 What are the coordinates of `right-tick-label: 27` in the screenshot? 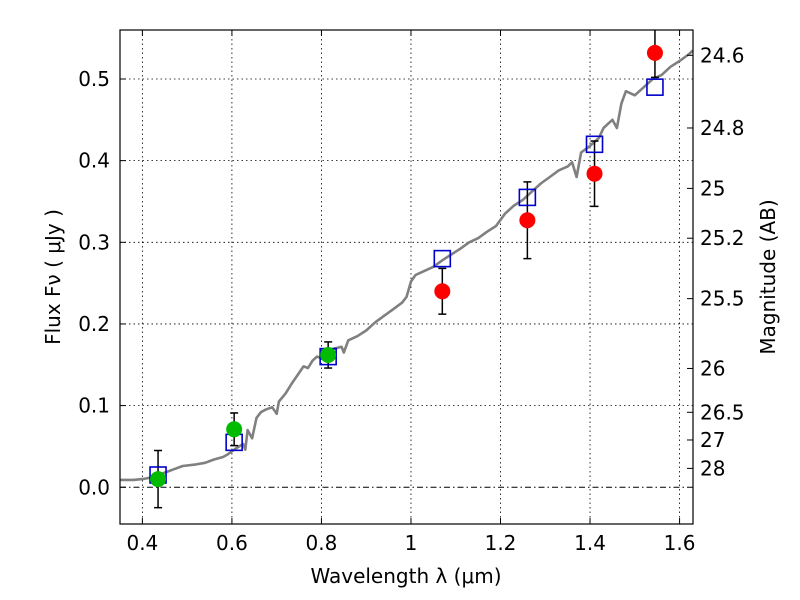 It's located at (712, 440).